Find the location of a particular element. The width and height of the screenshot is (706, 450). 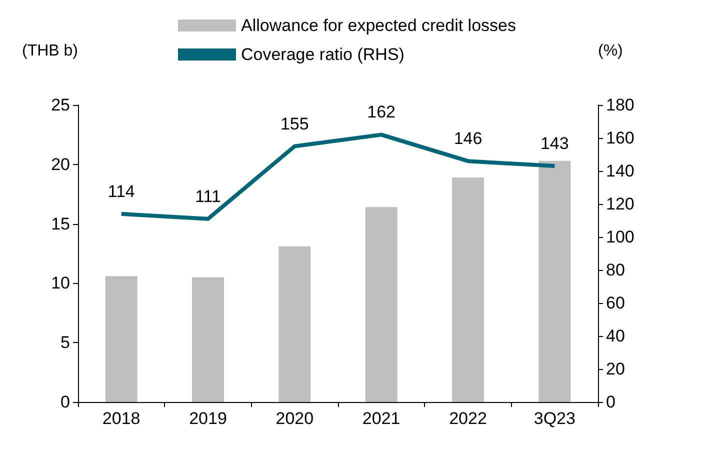

data-label: 114 is located at coordinates (121, 191).